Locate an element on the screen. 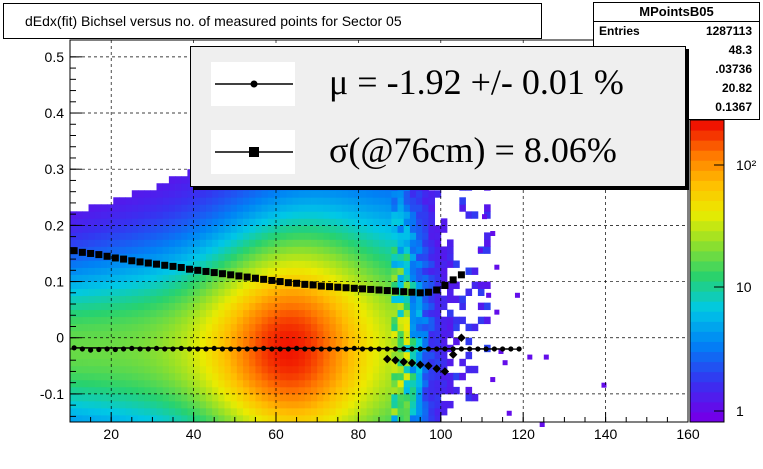 The image size is (763, 469). colorbar-swatch is located at coordinates (707, 226).